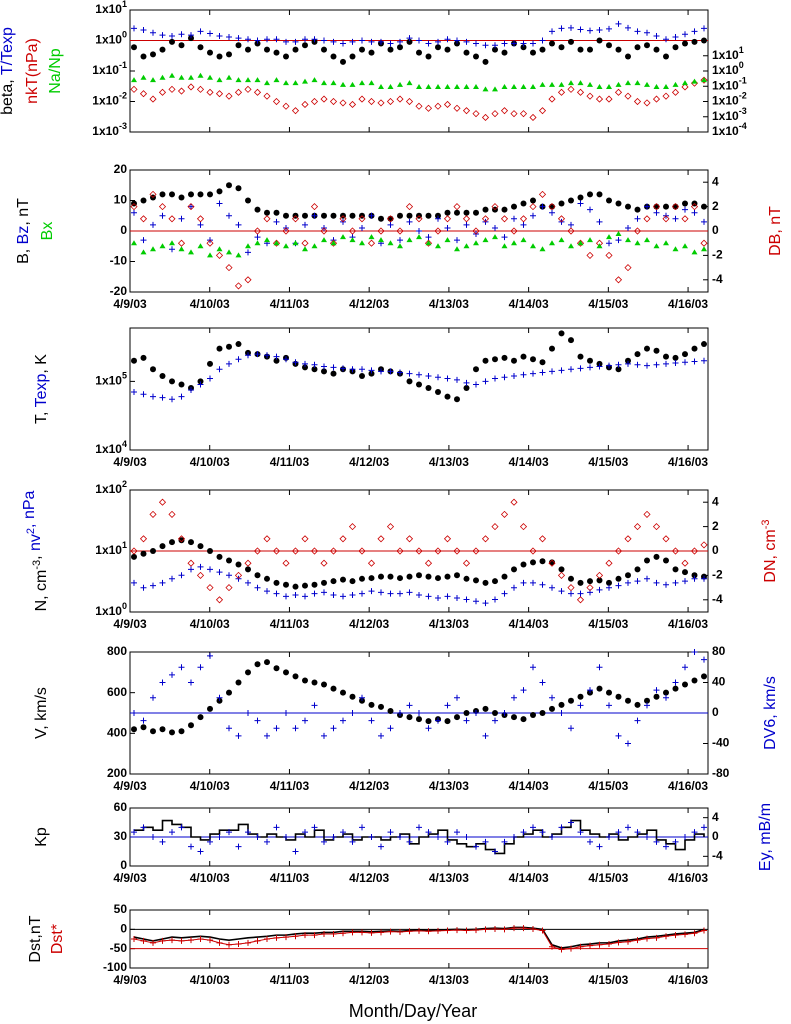 The height and width of the screenshot is (1024, 791). Describe the element at coordinates (729, 99) in the screenshot. I see `y2-tick-label: 1x10⁻²` at that location.